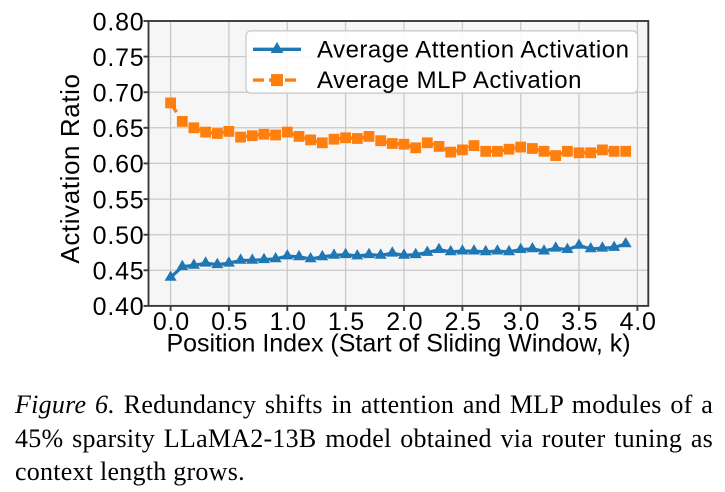  What do you see at coordinates (119, 307) in the screenshot?
I see `svg-text: 0.40` at bounding box center [119, 307].